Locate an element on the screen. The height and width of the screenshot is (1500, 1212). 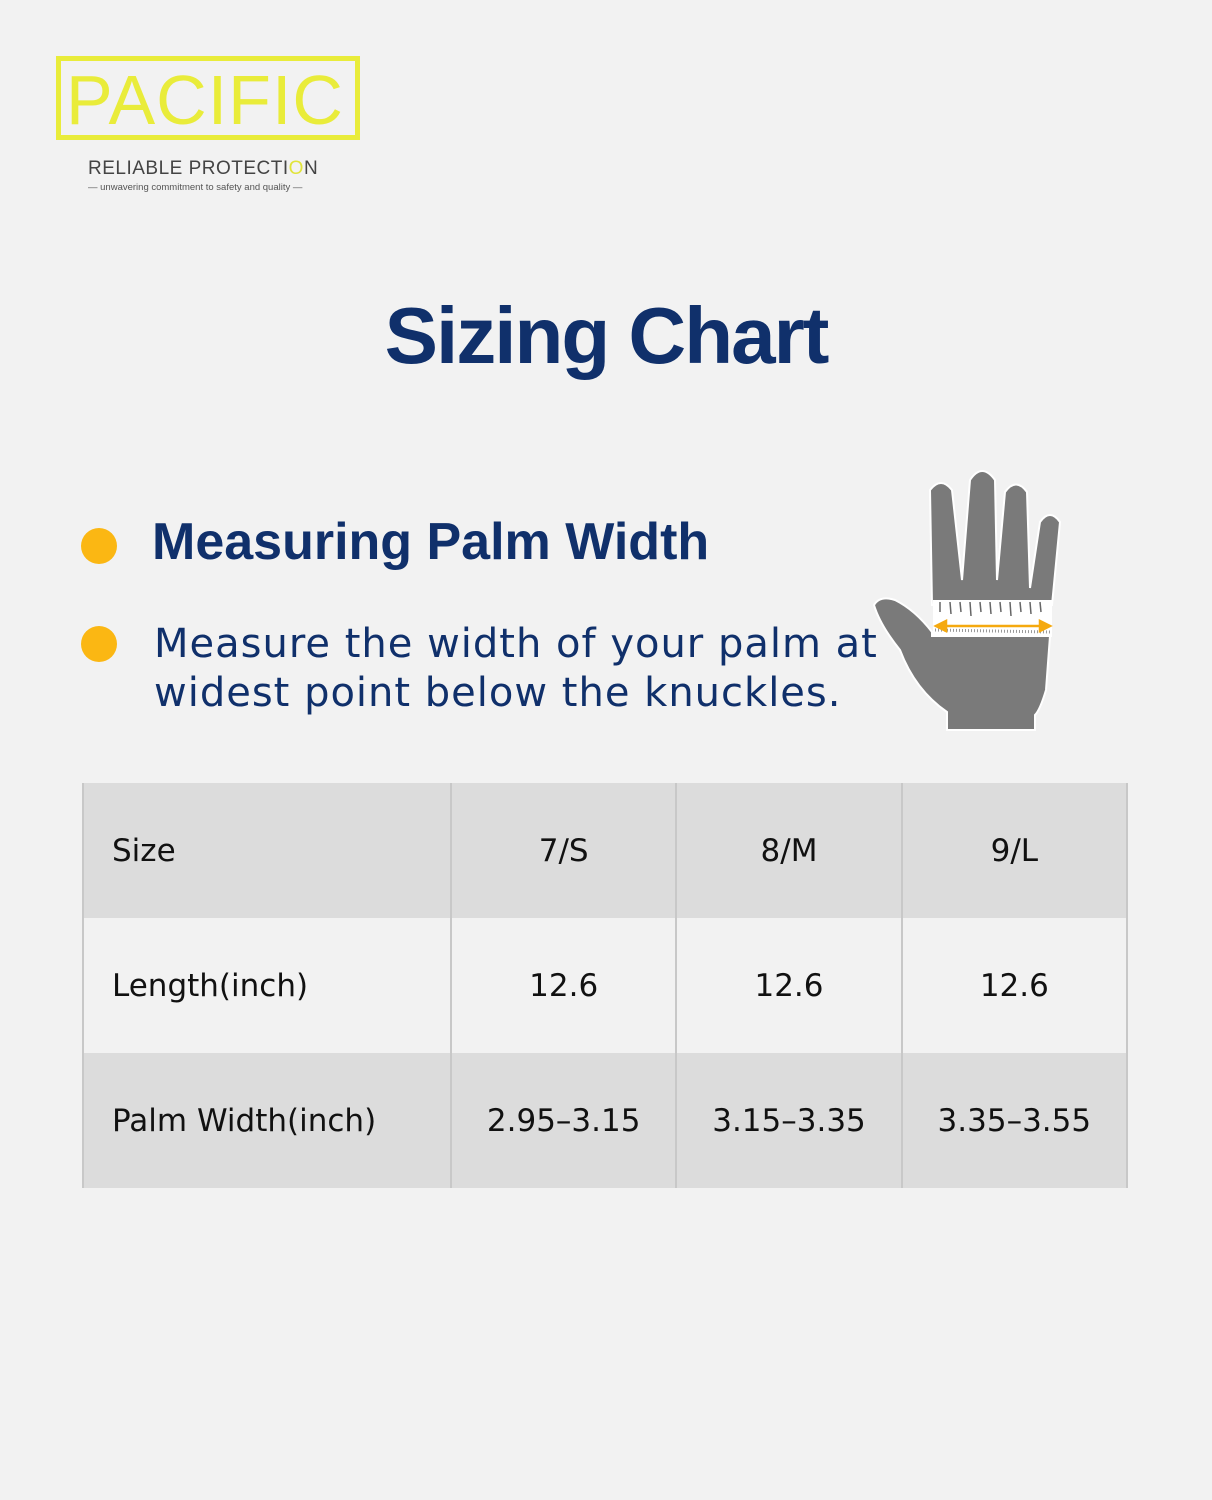
instruction-line: Measure the width of your palm at is located at coordinates (516, 644).